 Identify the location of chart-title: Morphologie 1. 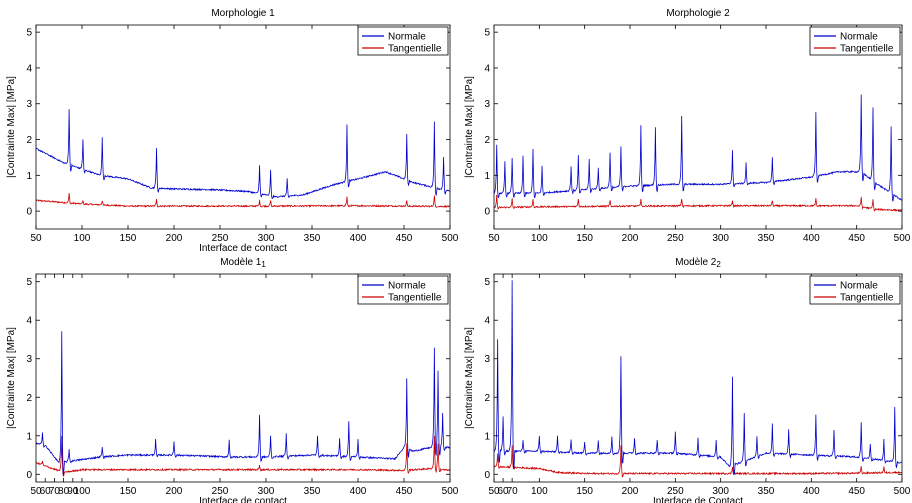
(243, 13).